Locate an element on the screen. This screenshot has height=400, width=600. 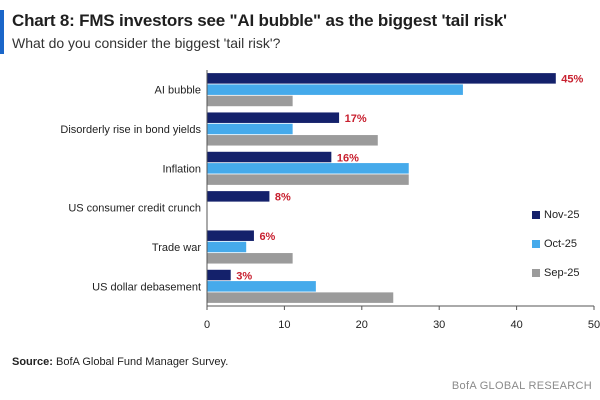
data-label: 16% is located at coordinates (348, 158).